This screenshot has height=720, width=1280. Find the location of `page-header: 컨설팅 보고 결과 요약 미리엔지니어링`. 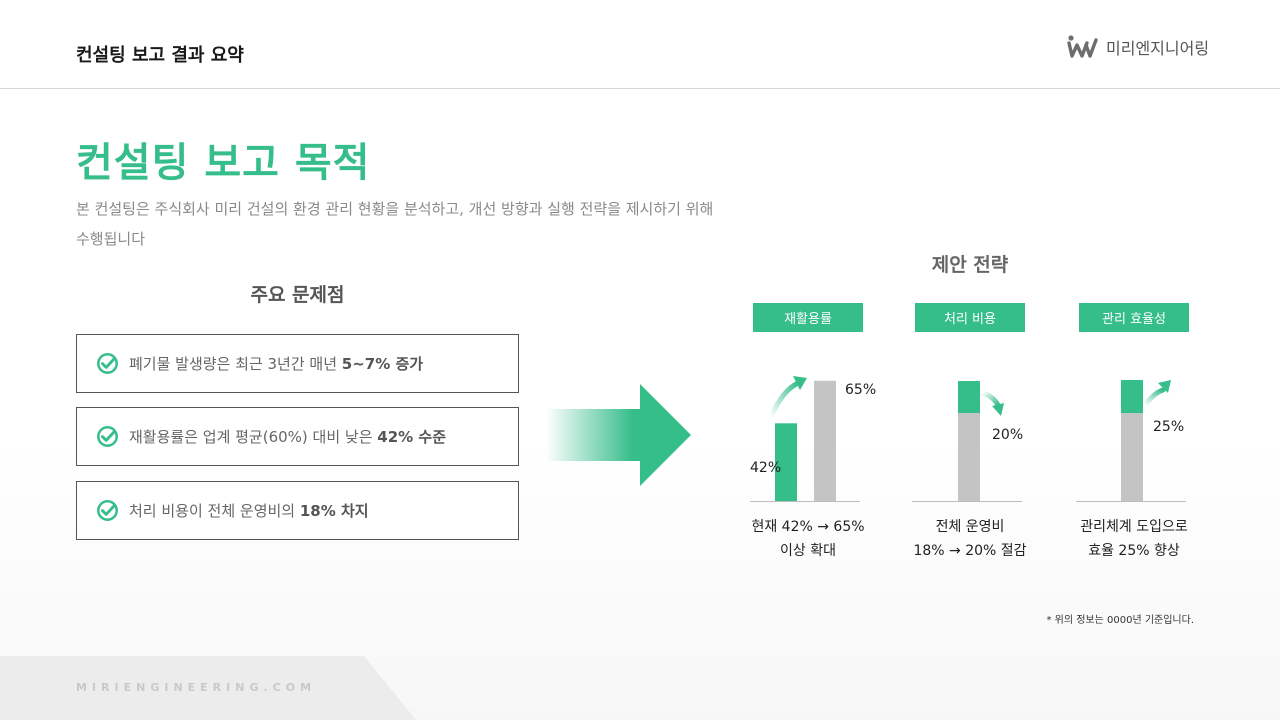

page-header: 컨설팅 보고 결과 요약 미리엔지니어링 is located at coordinates (640, 44).